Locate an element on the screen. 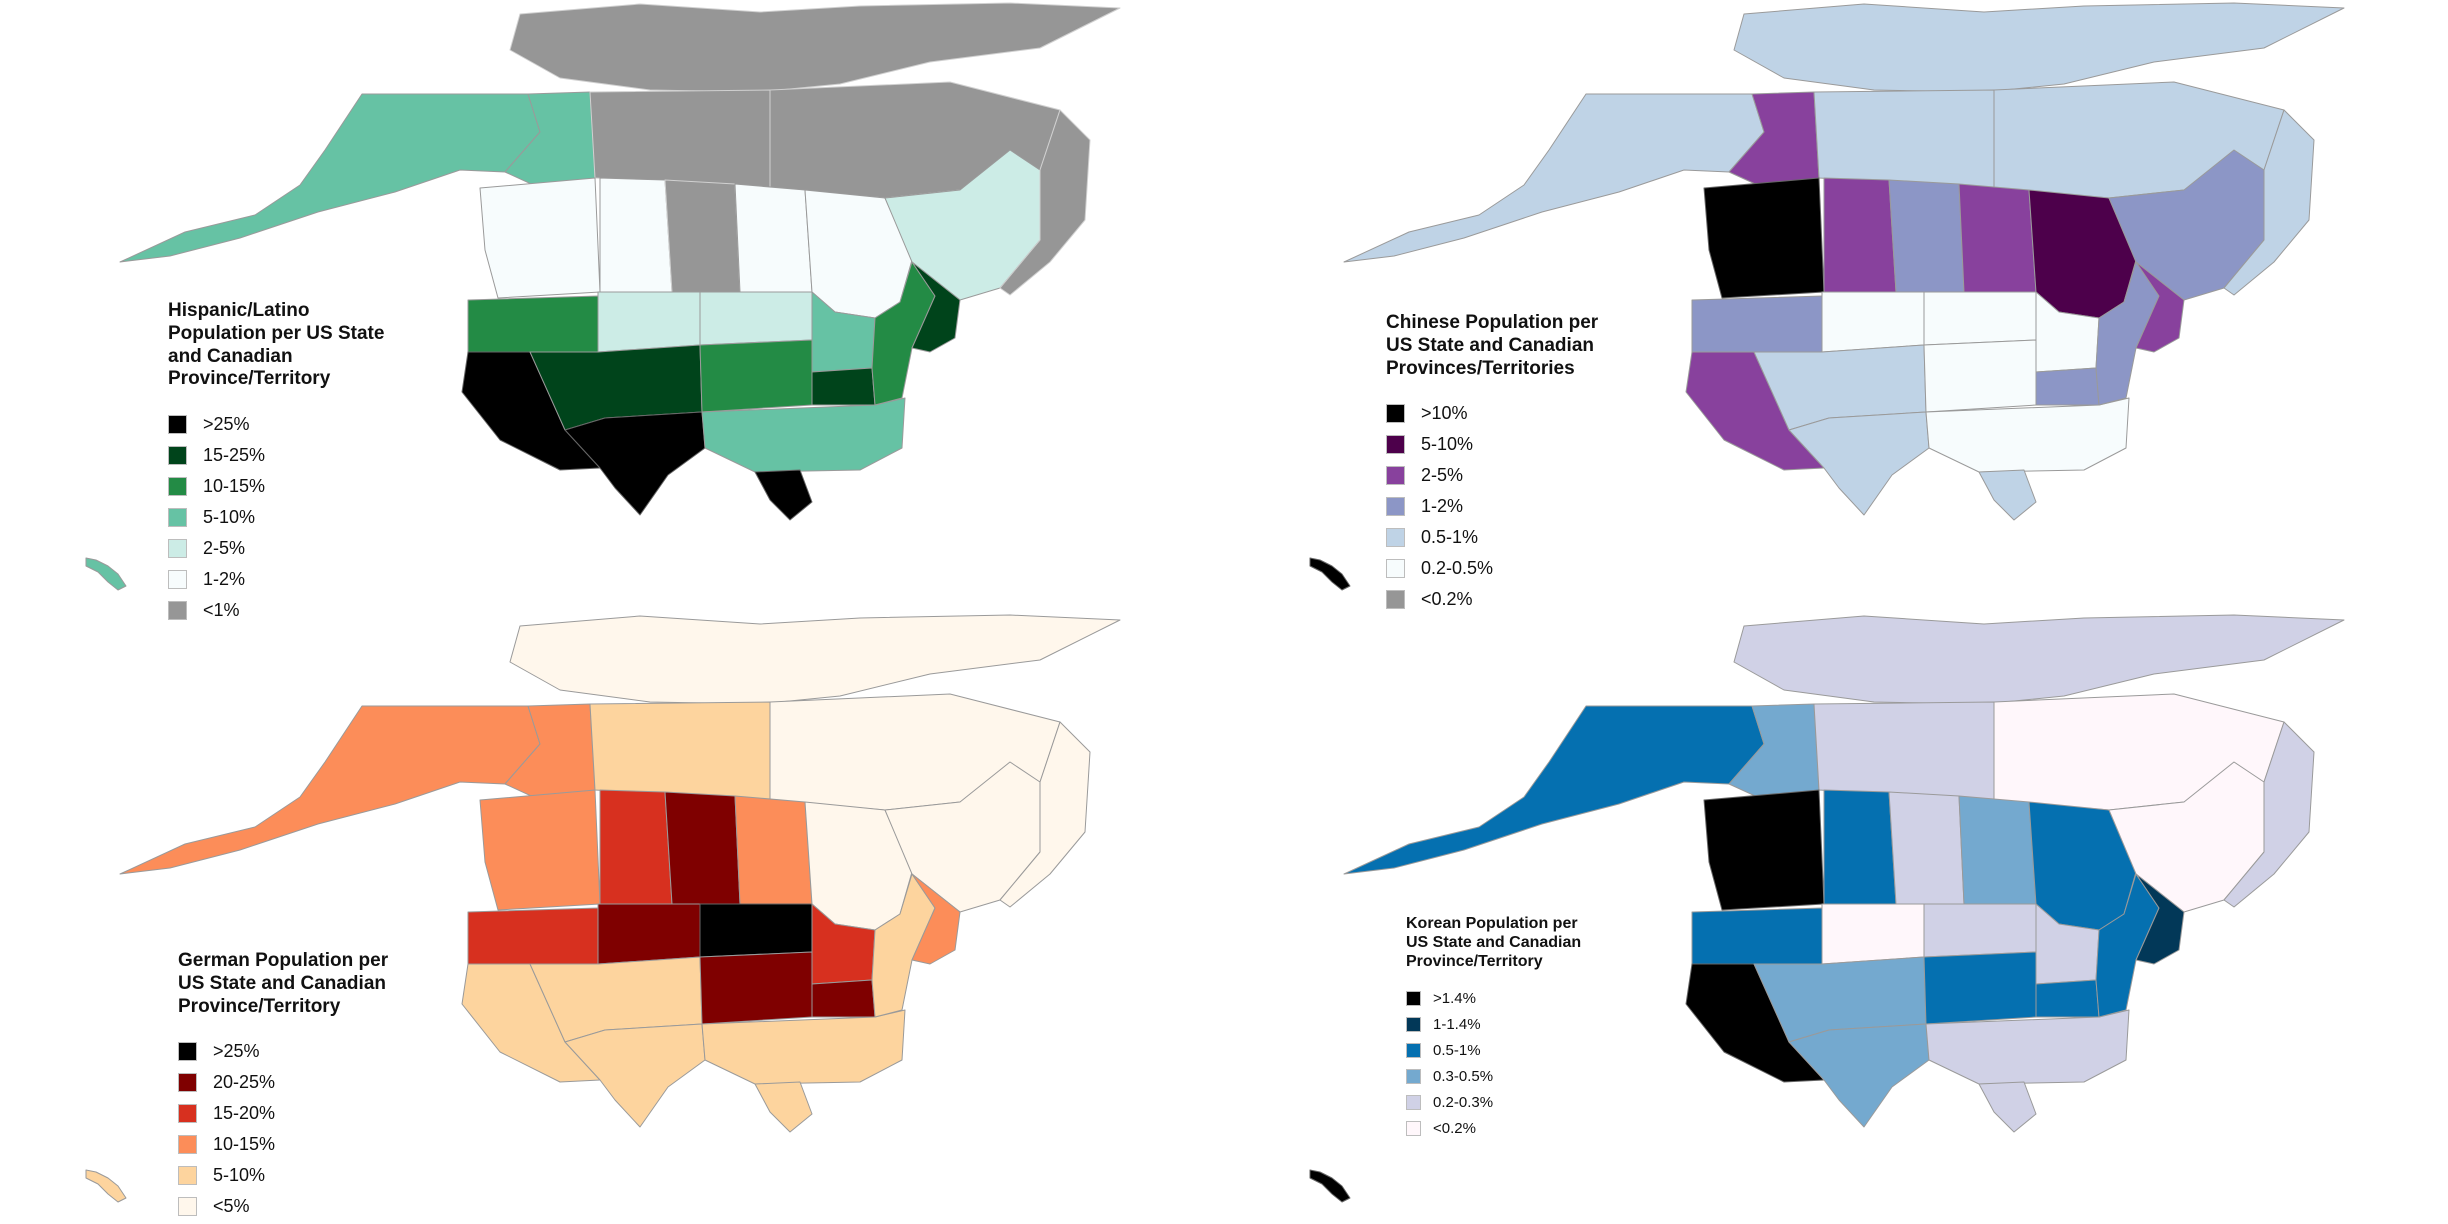  legend-label: <5% is located at coordinates (231, 1206).